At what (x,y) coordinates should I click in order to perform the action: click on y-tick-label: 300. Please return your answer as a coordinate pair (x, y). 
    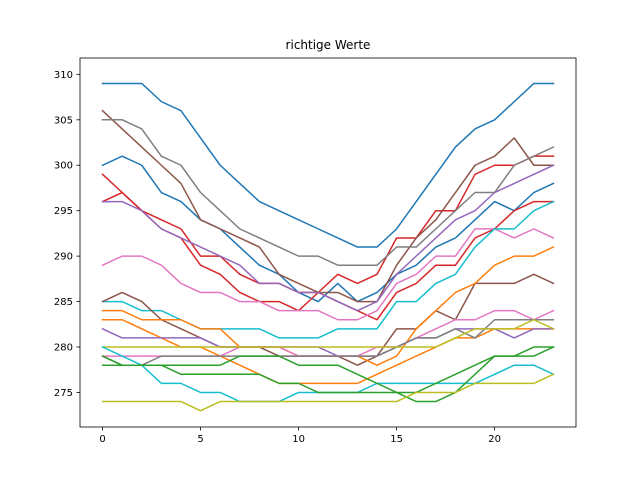
    Looking at the image, I should click on (63, 166).